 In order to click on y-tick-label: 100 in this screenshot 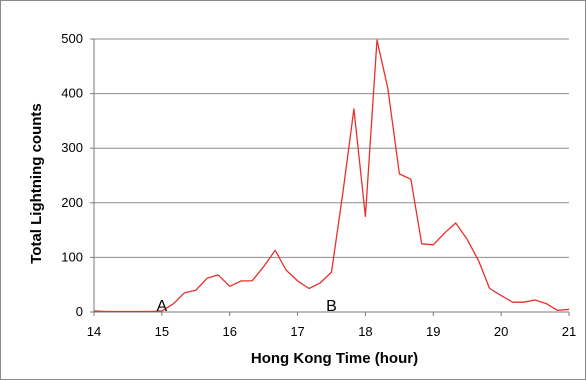, I will do `click(72, 256)`.